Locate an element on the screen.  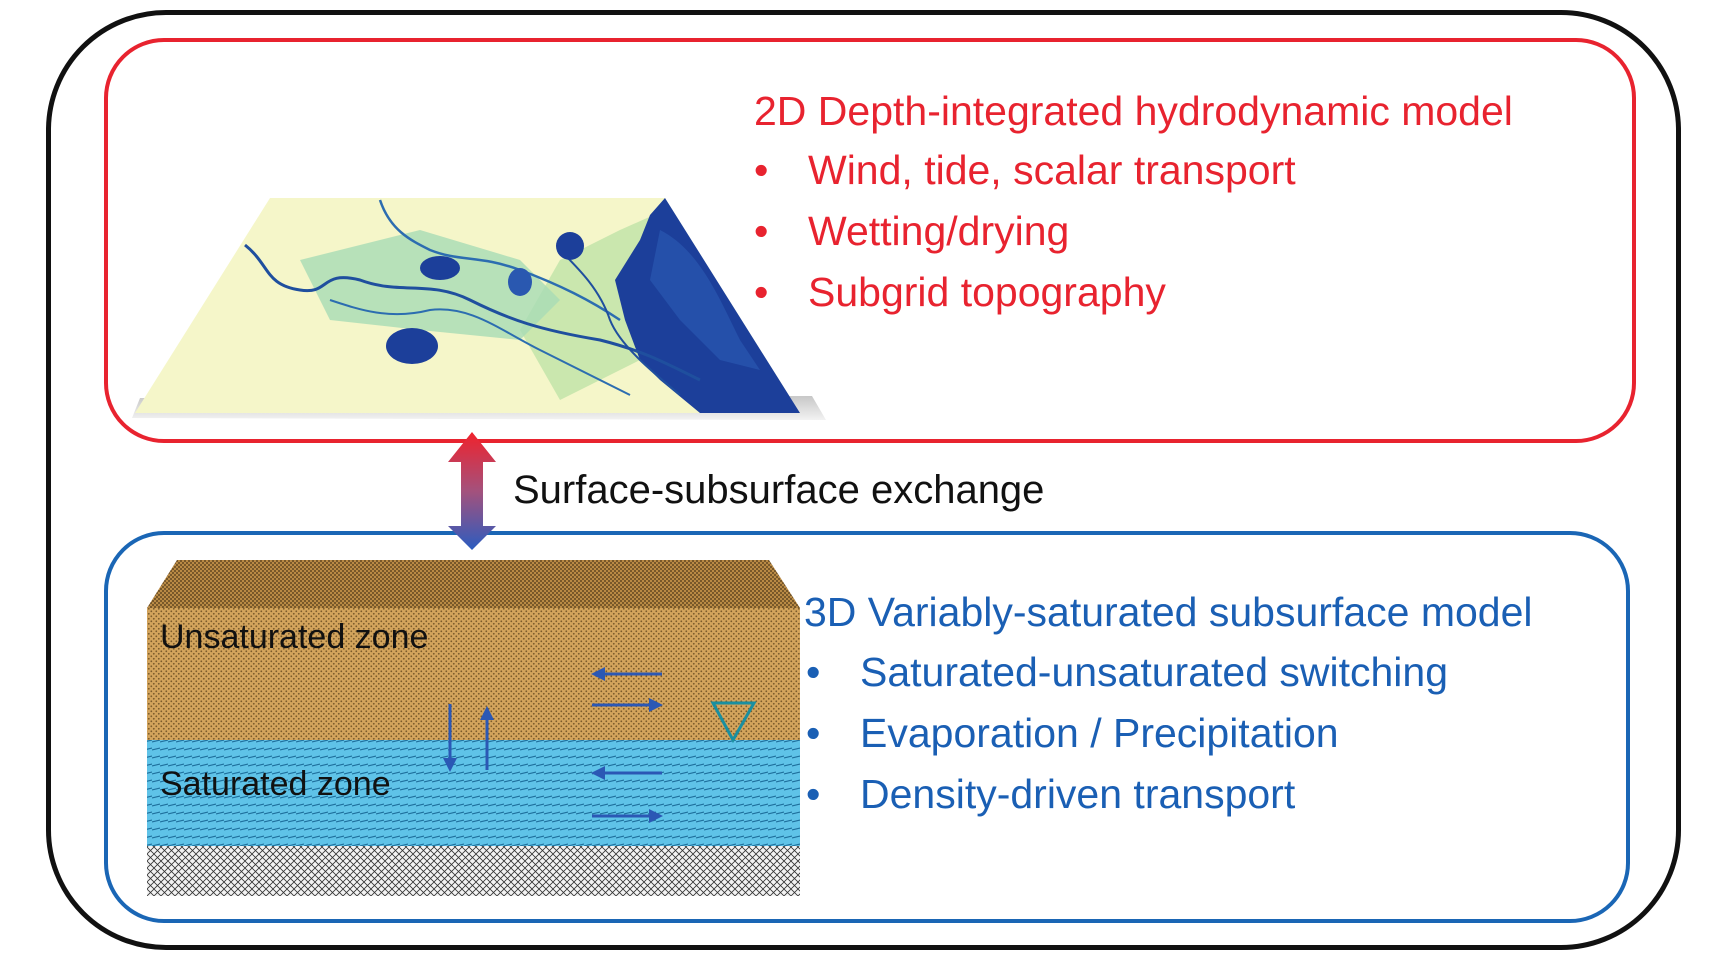
list-item: • Evaporation / Precipitation is located at coordinates (1072, 733).